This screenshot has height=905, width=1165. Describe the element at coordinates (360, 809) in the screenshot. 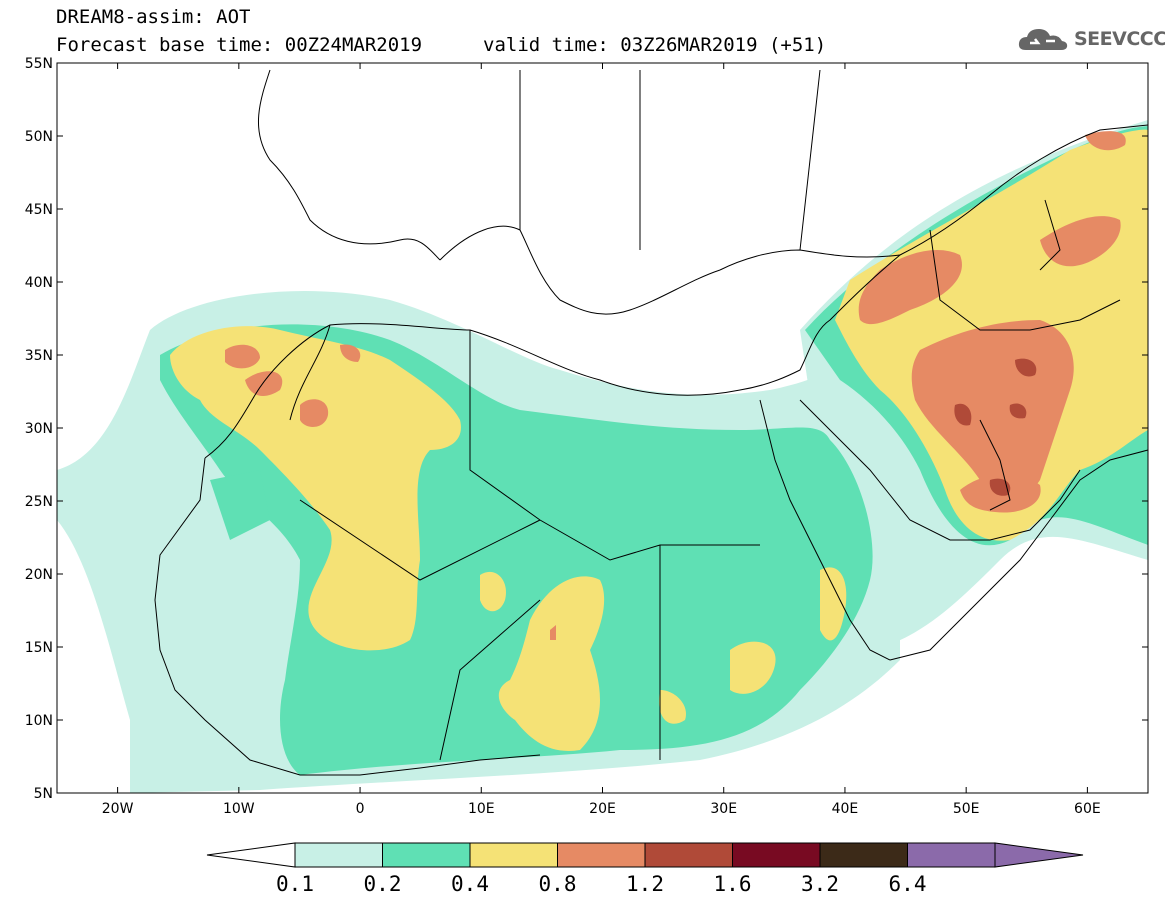

I see `lon-tick-label: 0` at that location.